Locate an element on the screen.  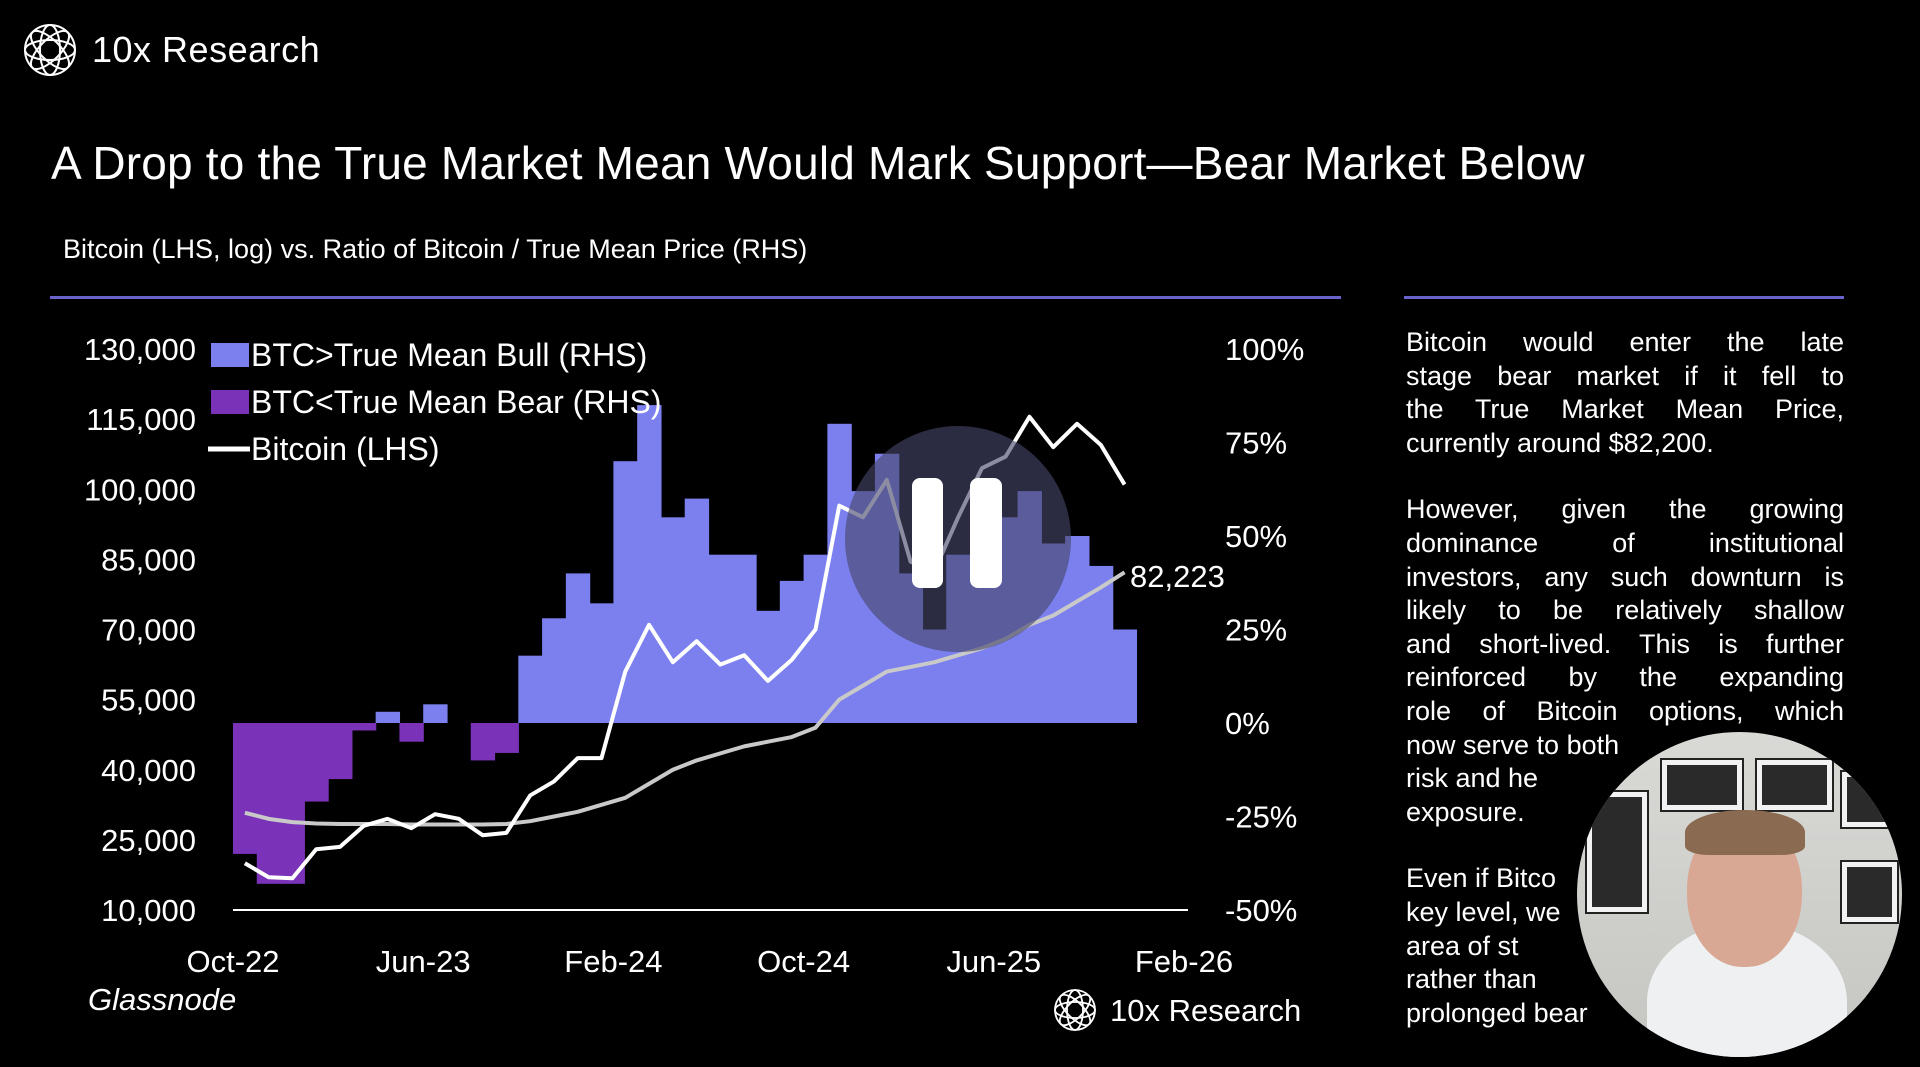
y-left-tick-label: 70,000 is located at coordinates (148, 630).